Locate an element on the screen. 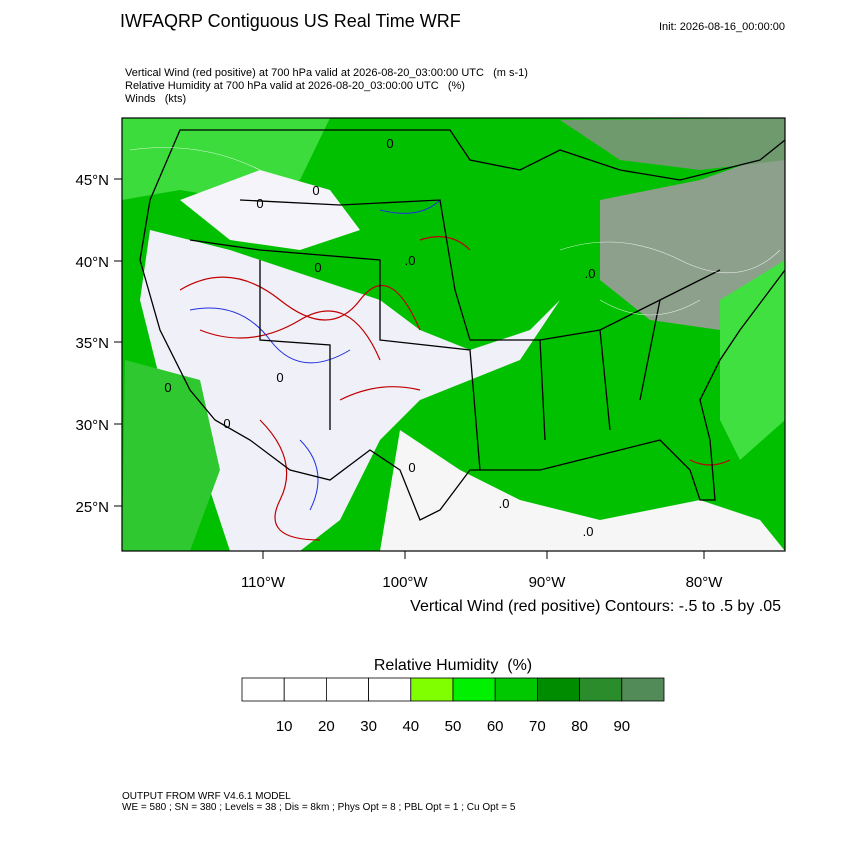  colorbar-label: 10 is located at coordinates (284, 726).